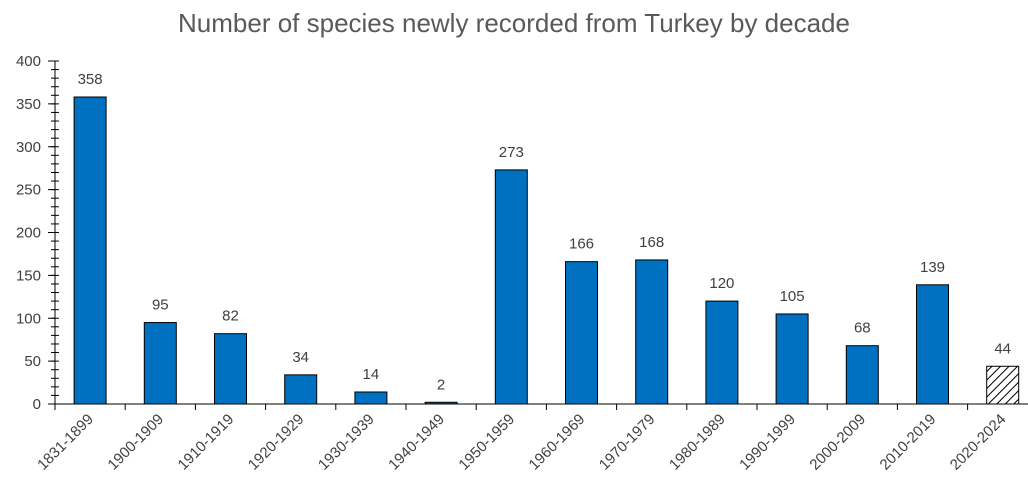 This screenshot has height=485, width=1028. I want to click on data-label: 273, so click(511, 152).